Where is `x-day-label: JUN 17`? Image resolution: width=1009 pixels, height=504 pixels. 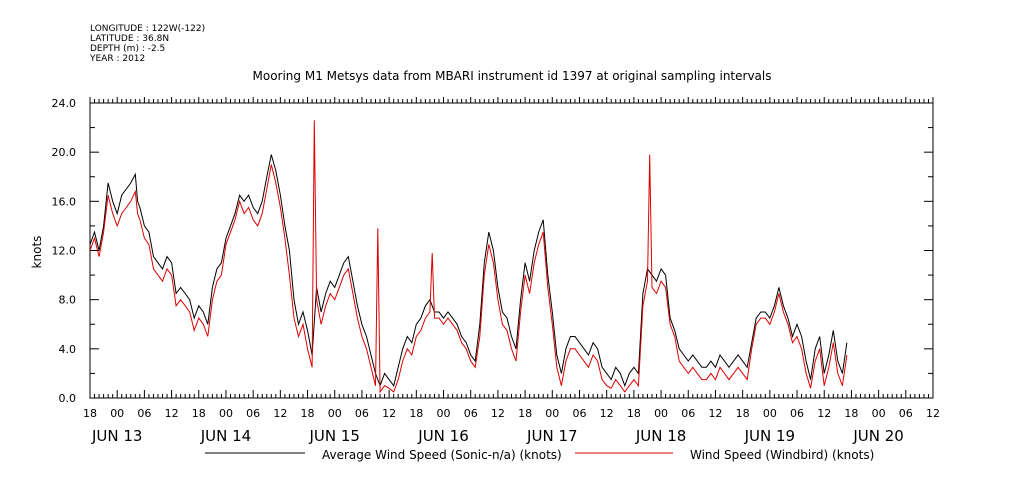
x-day-label: JUN 17 is located at coordinates (551, 436).